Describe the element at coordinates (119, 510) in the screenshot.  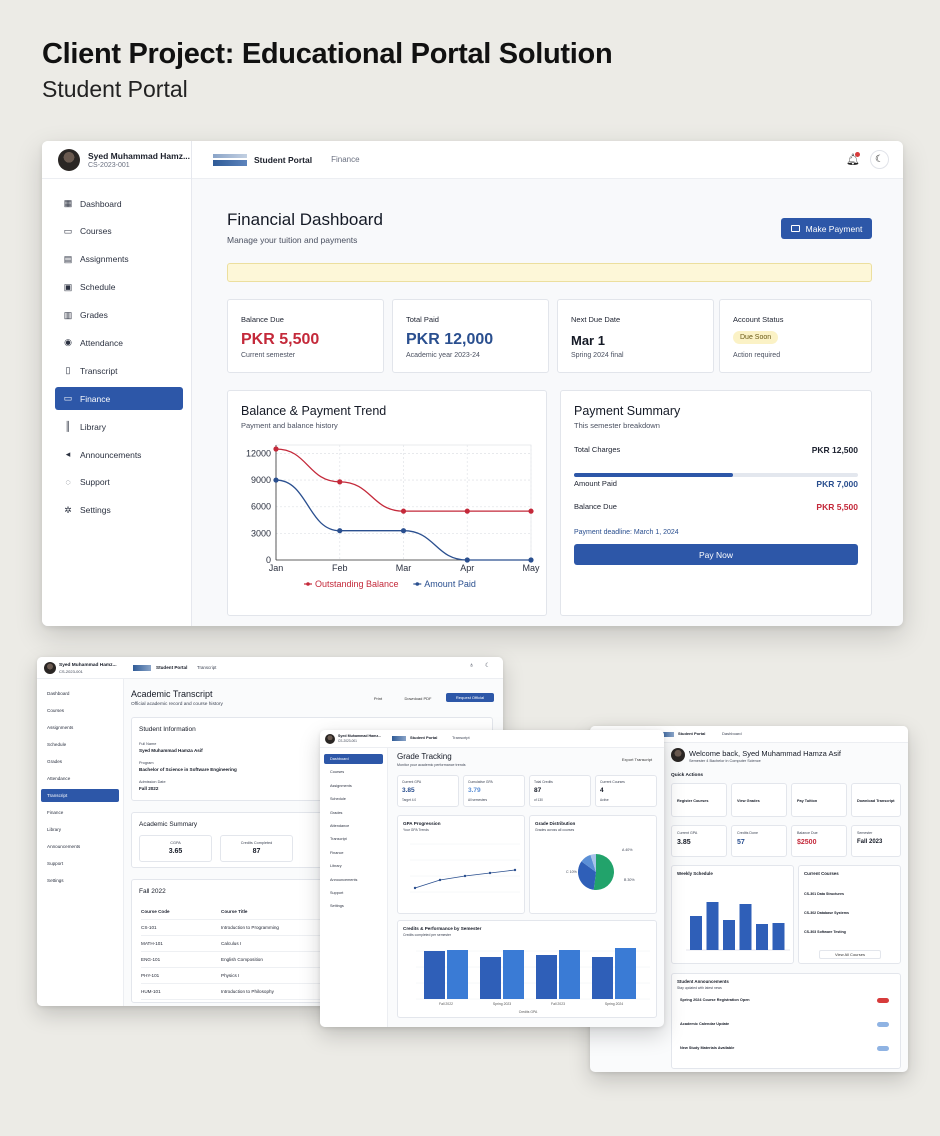
I see `sidebar-item-settings: ✲ Settings` at that location.